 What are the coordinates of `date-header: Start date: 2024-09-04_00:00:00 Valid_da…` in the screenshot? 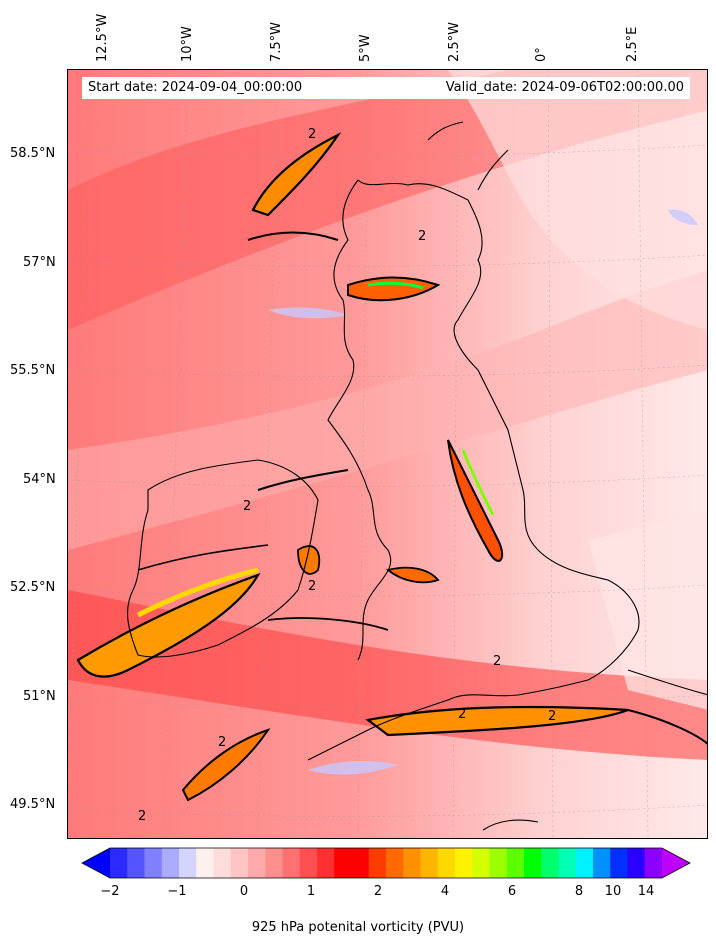 It's located at (386, 88).